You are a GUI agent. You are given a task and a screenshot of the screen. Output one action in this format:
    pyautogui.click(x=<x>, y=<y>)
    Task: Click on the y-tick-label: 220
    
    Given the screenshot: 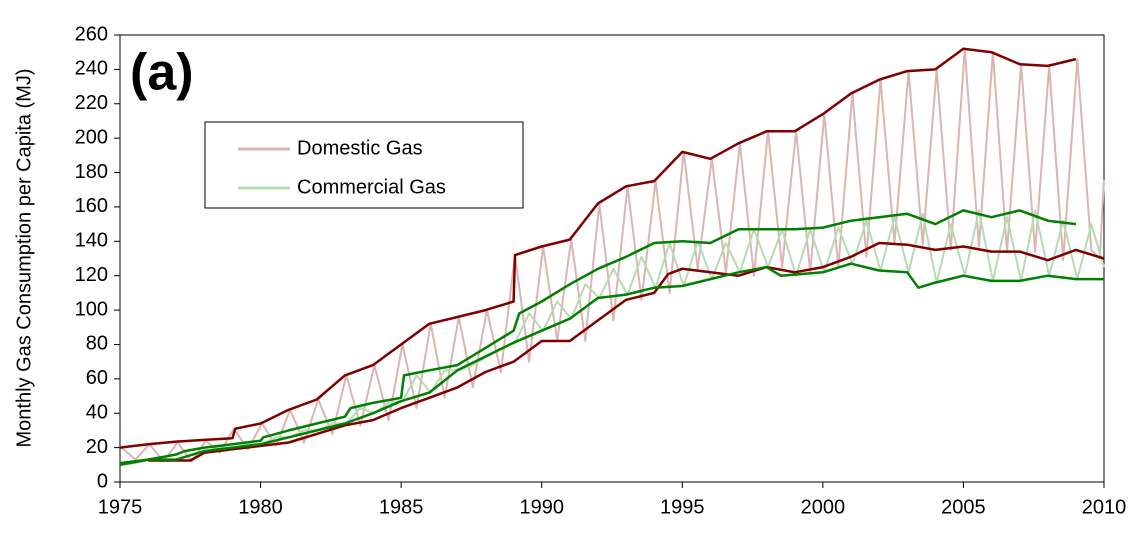 What is the action you would take?
    pyautogui.click(x=91, y=103)
    